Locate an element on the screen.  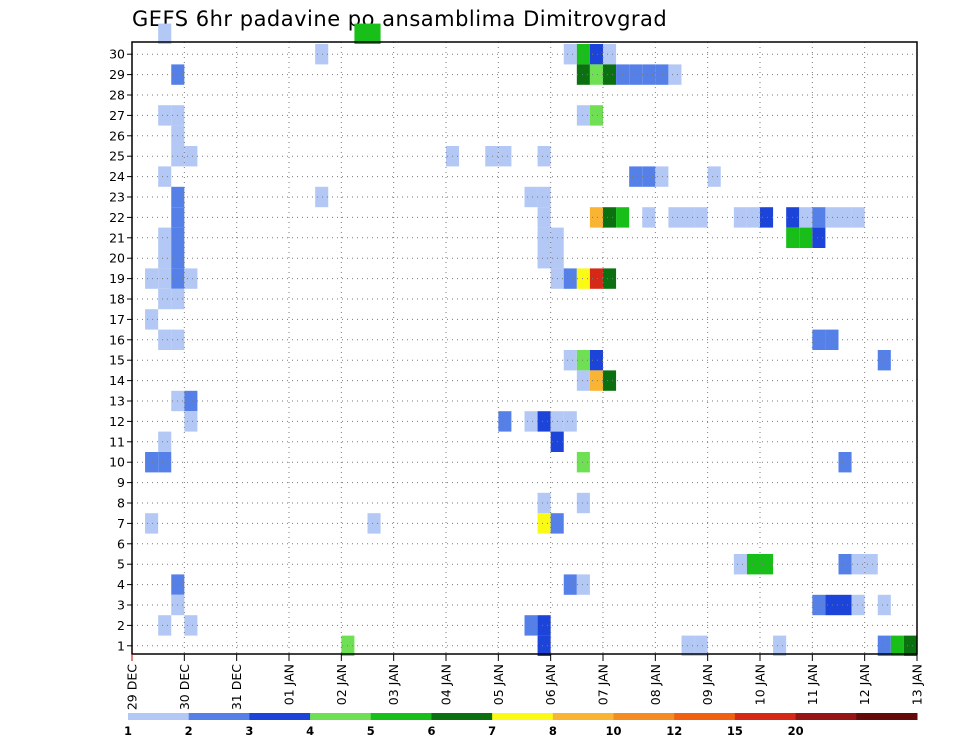
x-tick-label: 01 JAN is located at coordinates (289, 684).